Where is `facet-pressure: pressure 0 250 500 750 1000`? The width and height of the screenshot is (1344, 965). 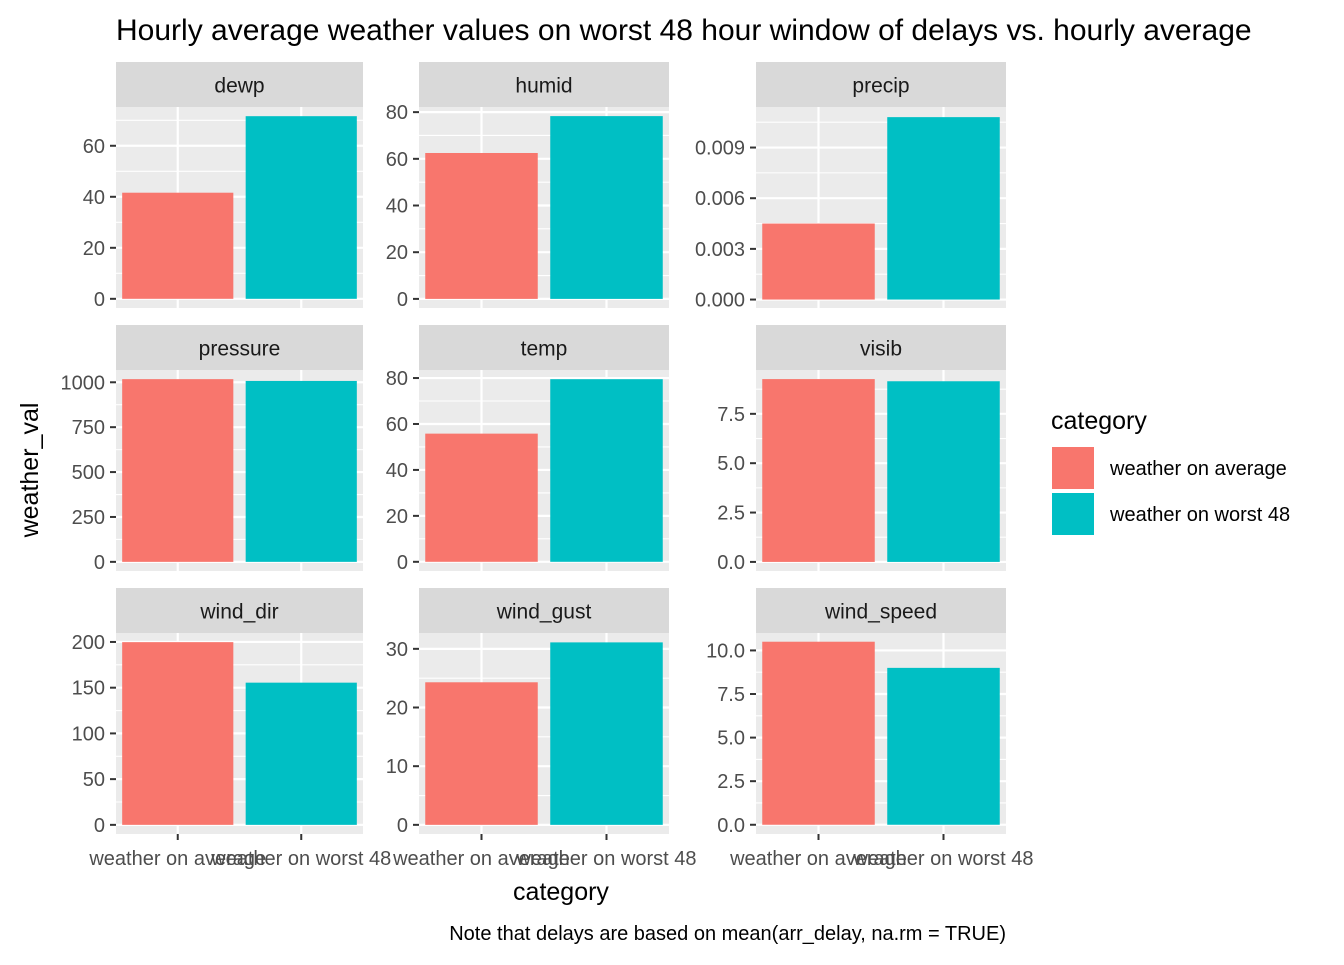
facet-pressure: pressure 0 250 500 750 1000 is located at coordinates (212, 449).